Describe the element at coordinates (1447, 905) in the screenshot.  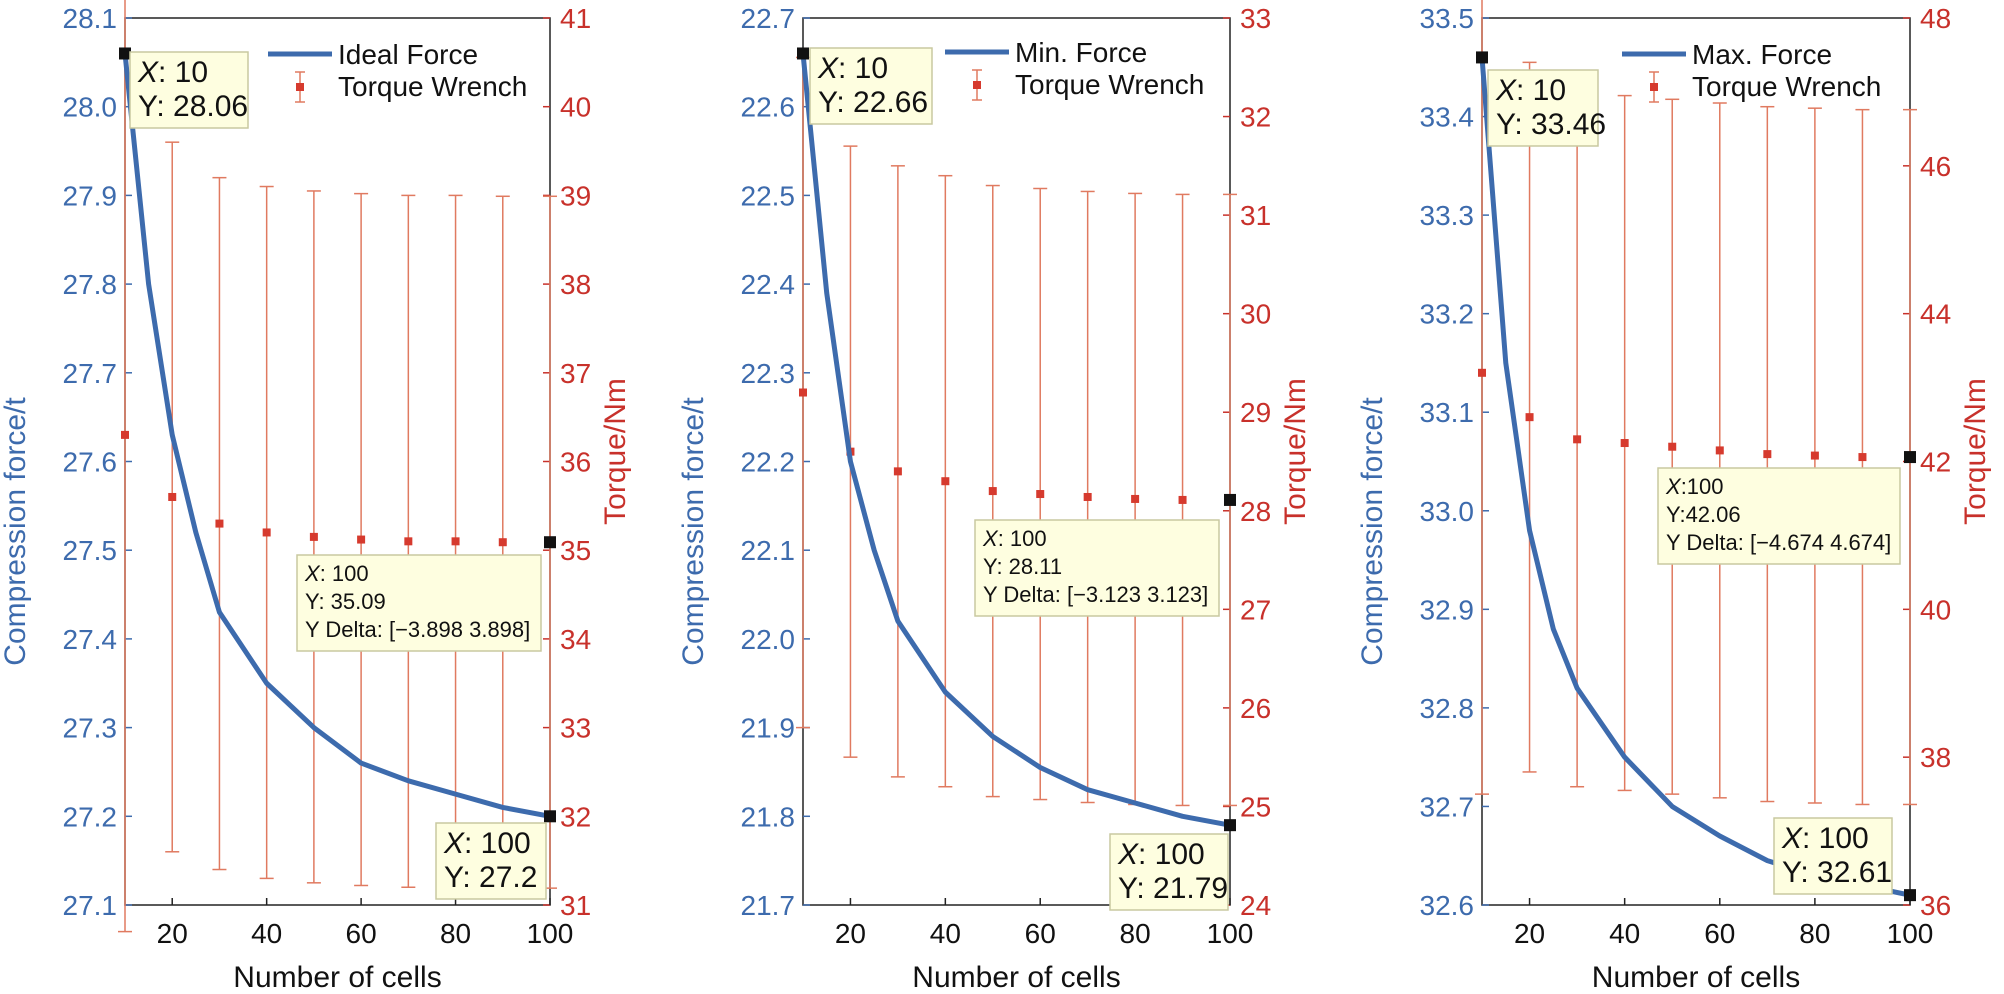
I see `y-left-tick-label: 32.6` at that location.